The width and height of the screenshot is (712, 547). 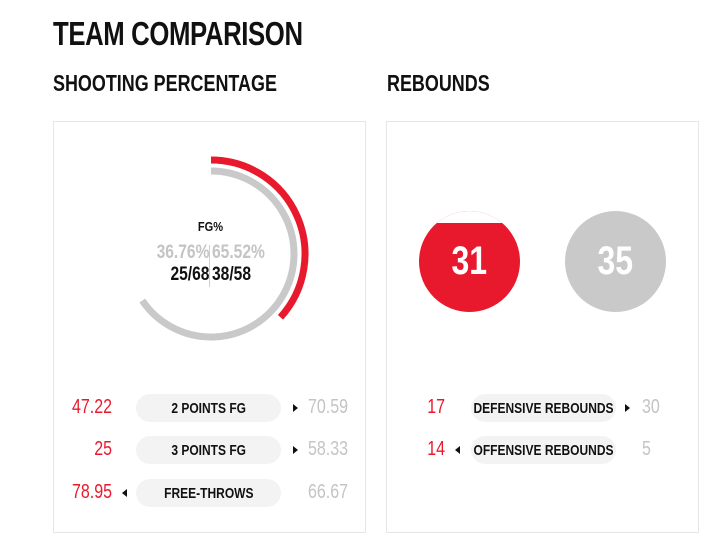 I want to click on stat-row-defensive: 17 DEFENSIVE REBOUNDS 30, so click(x=543, y=409).